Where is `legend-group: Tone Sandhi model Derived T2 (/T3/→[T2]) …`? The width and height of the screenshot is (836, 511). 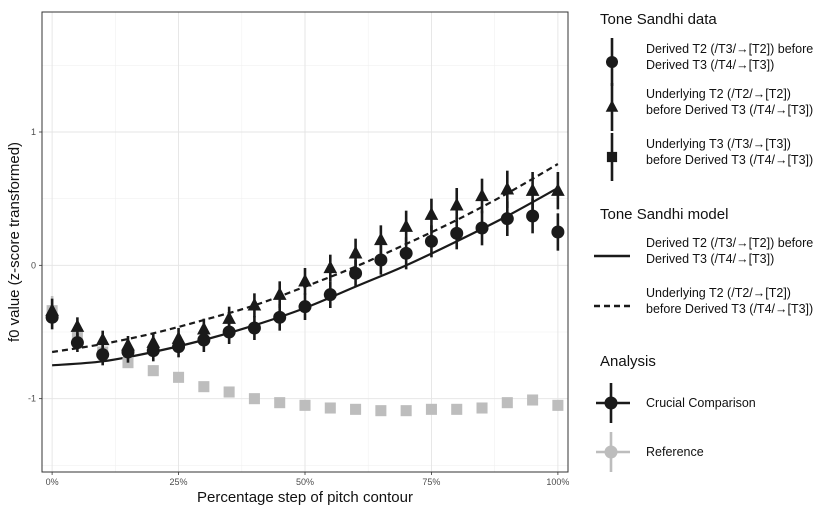
legend-group: Tone Sandhi model Derived T2 (/T3/→[T2]) … is located at coordinates (703, 261).